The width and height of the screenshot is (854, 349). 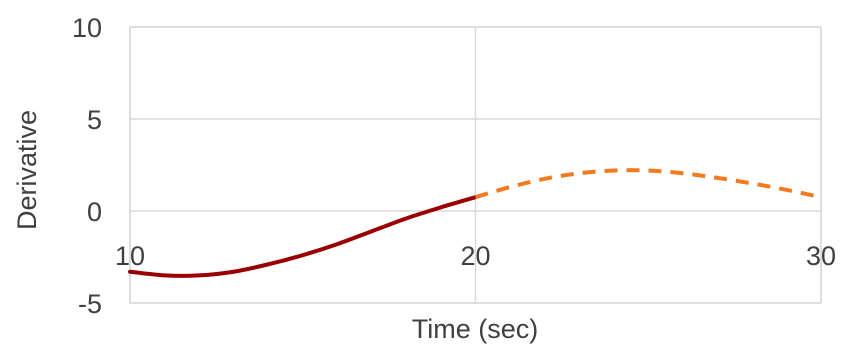 I want to click on x-tick-label: 10, so click(x=130, y=256).